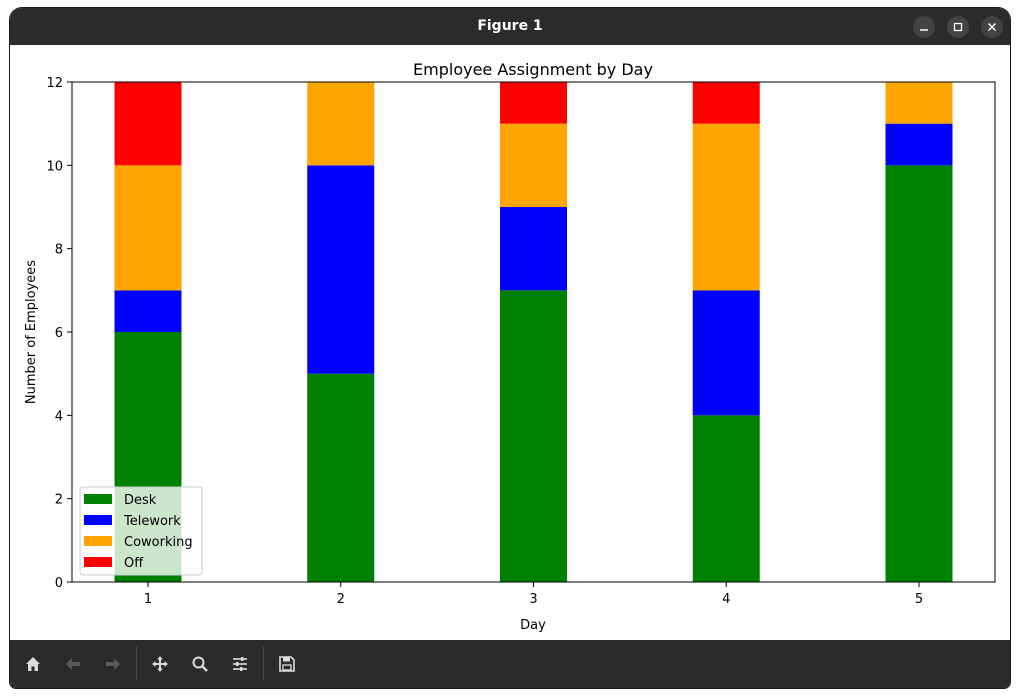 The width and height of the screenshot is (1020, 696). I want to click on close-button, so click(992, 27).